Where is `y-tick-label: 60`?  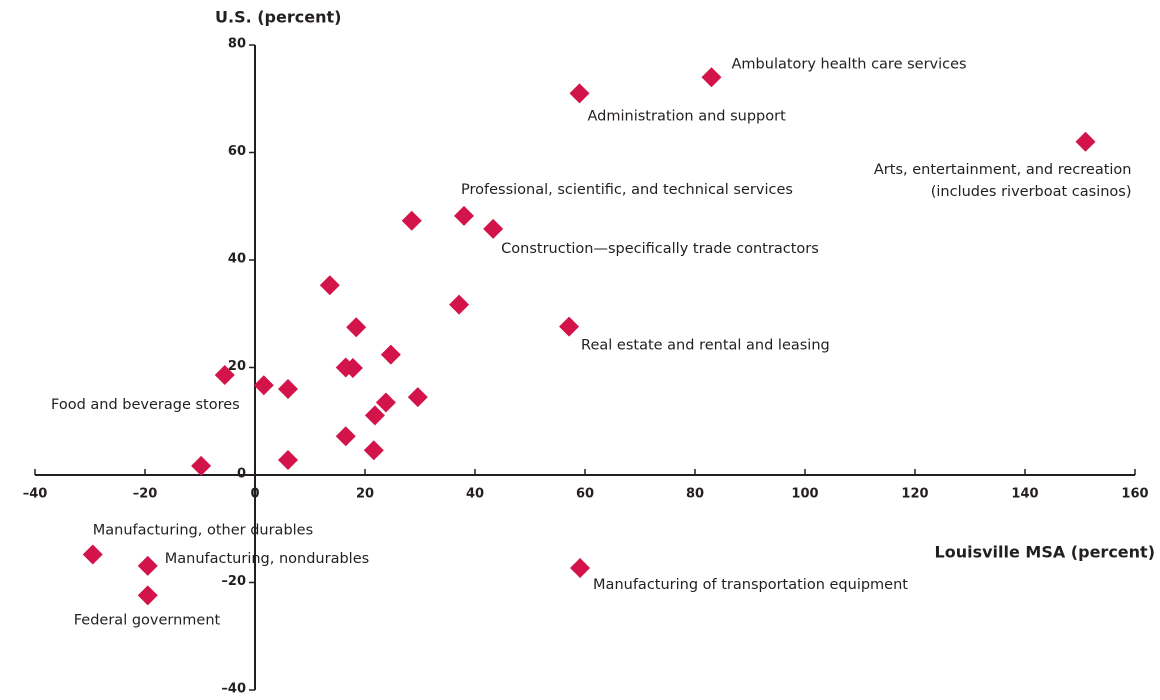
y-tick-label: 60 is located at coordinates (237, 151).